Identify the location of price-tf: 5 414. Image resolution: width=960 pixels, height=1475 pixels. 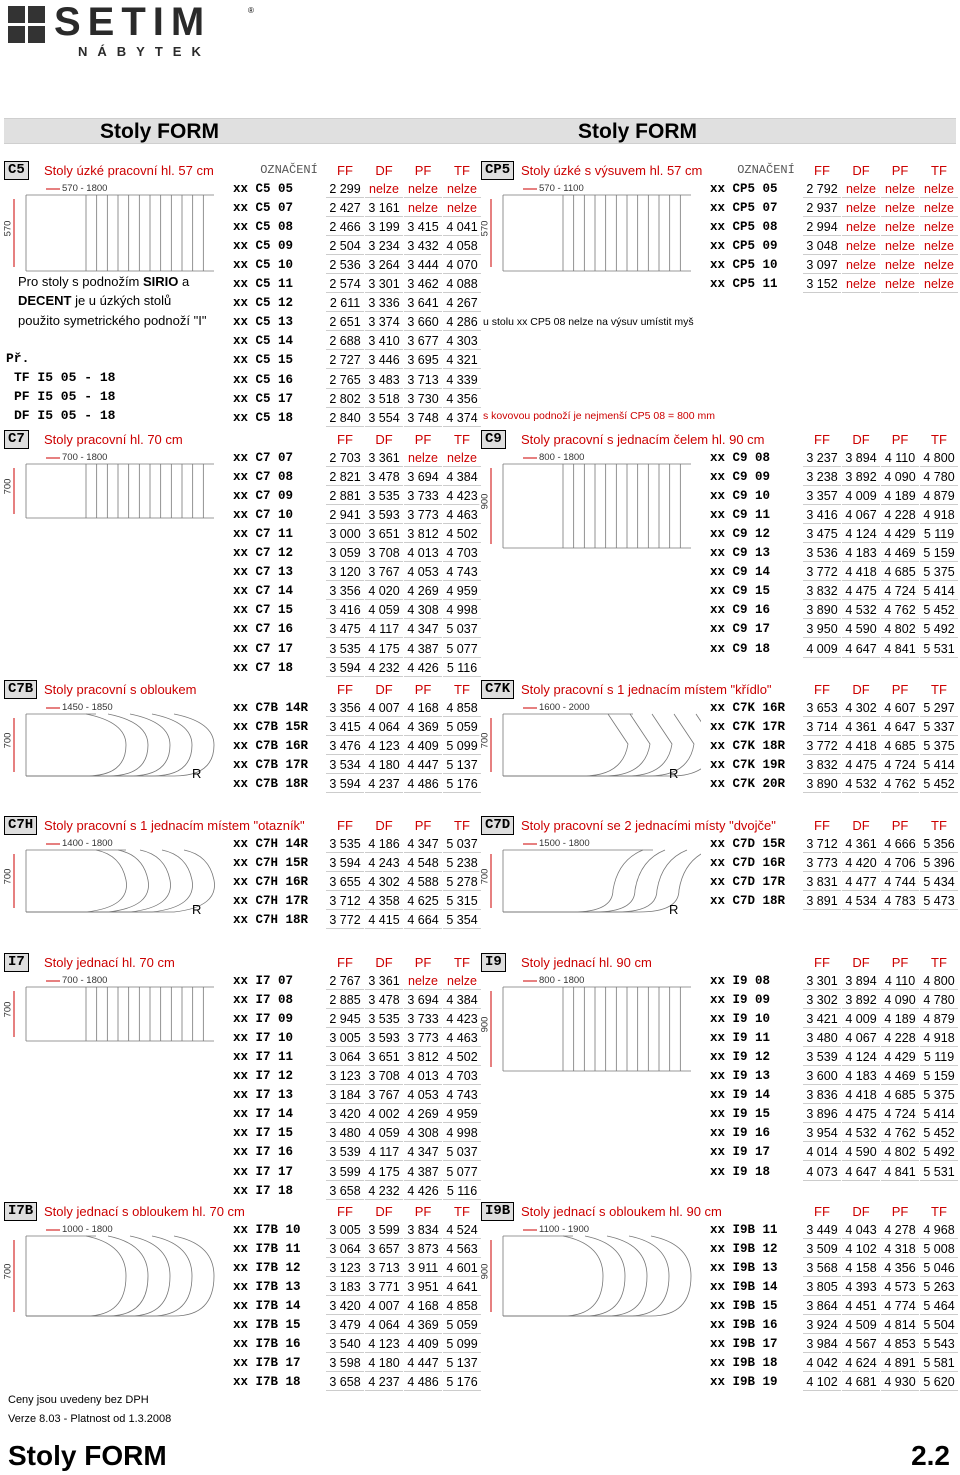
(939, 591).